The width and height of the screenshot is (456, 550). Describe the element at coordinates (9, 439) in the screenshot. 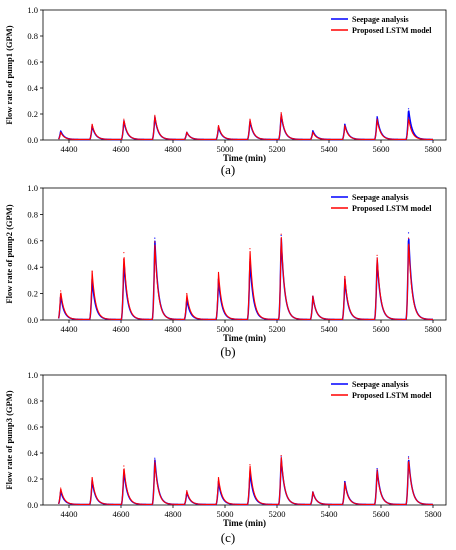

I see `y-axis-label: Flow rate of pump3 (GPM)` at that location.